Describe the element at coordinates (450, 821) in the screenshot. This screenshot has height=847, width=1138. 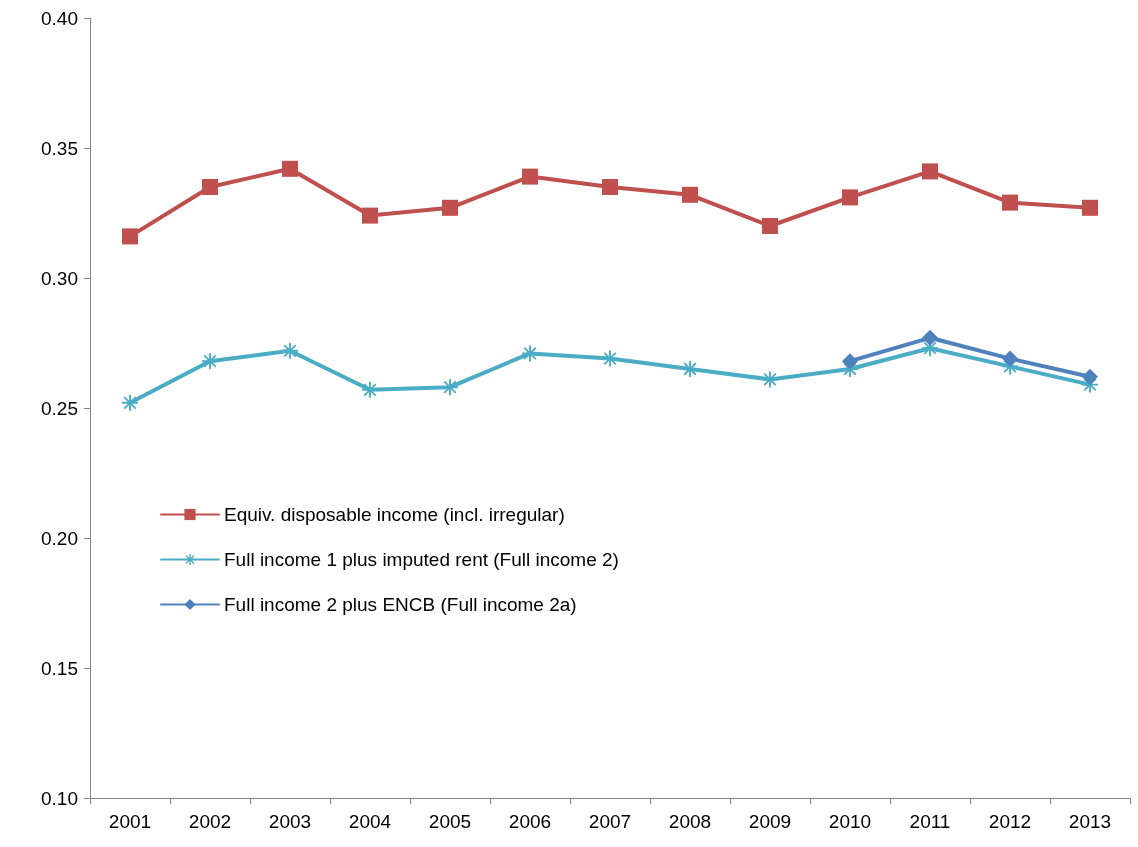
I see `x-tick-label: 2005` at that location.